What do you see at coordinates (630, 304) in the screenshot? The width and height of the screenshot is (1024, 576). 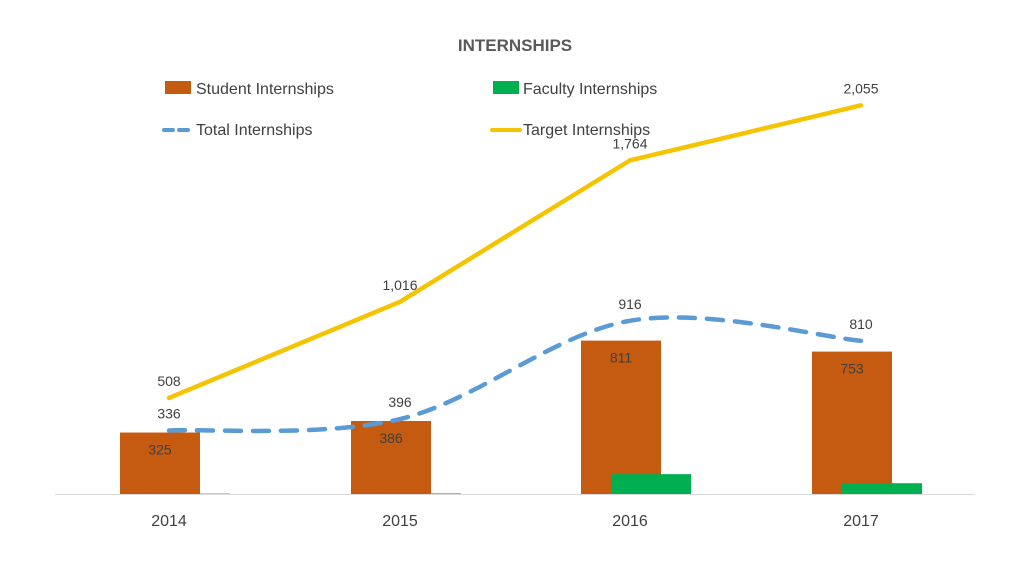 I see `data-label-total-2016: 916` at bounding box center [630, 304].